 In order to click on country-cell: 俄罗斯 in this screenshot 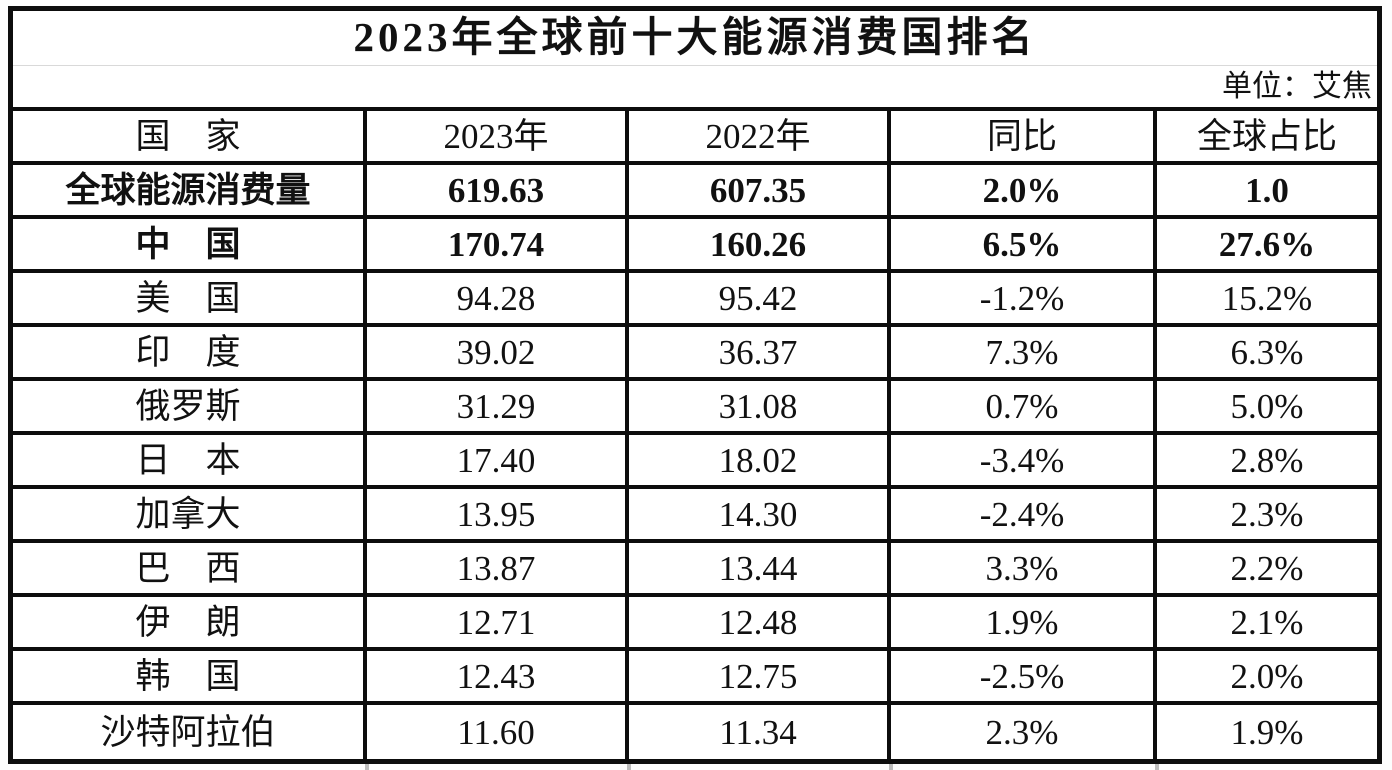, I will do `click(190, 408)`.